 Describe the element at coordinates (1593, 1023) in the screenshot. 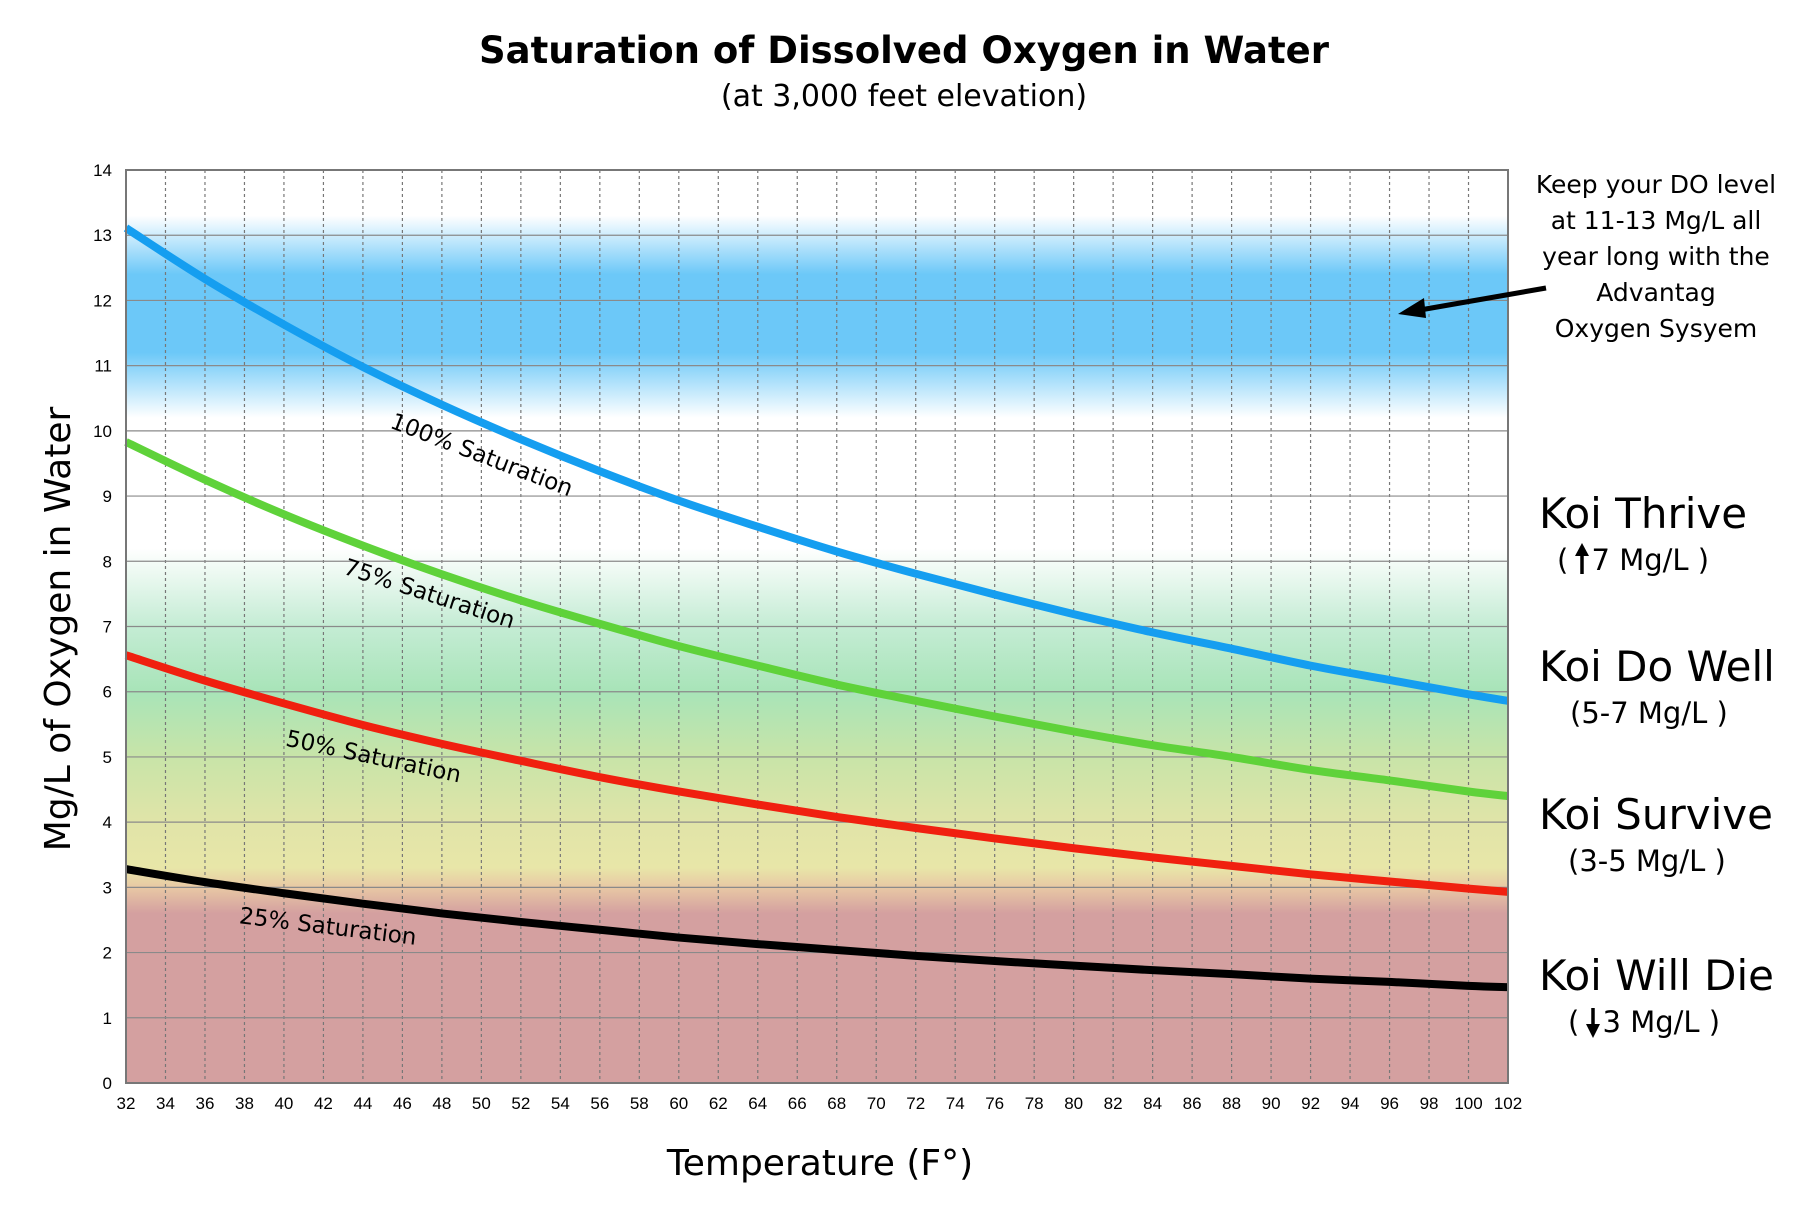

I see `arrow-down-icon` at that location.